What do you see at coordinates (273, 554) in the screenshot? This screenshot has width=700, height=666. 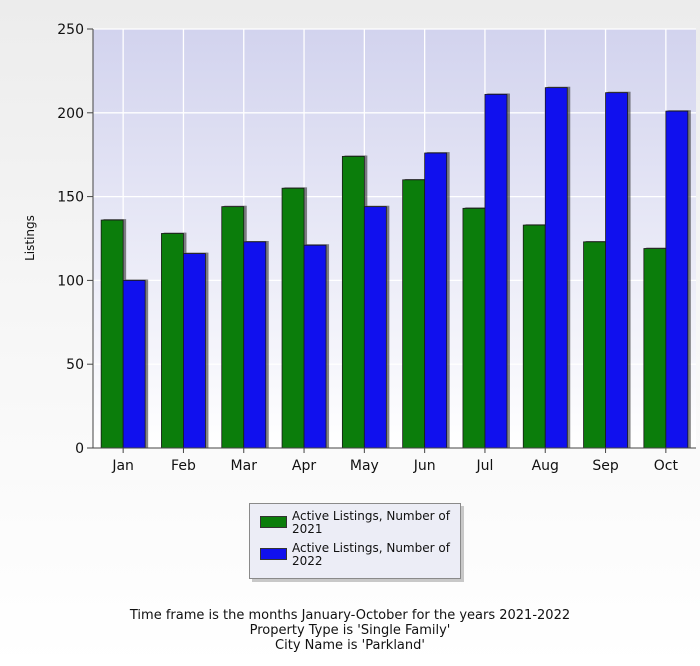 I see `legend-swatch-2022` at bounding box center [273, 554].